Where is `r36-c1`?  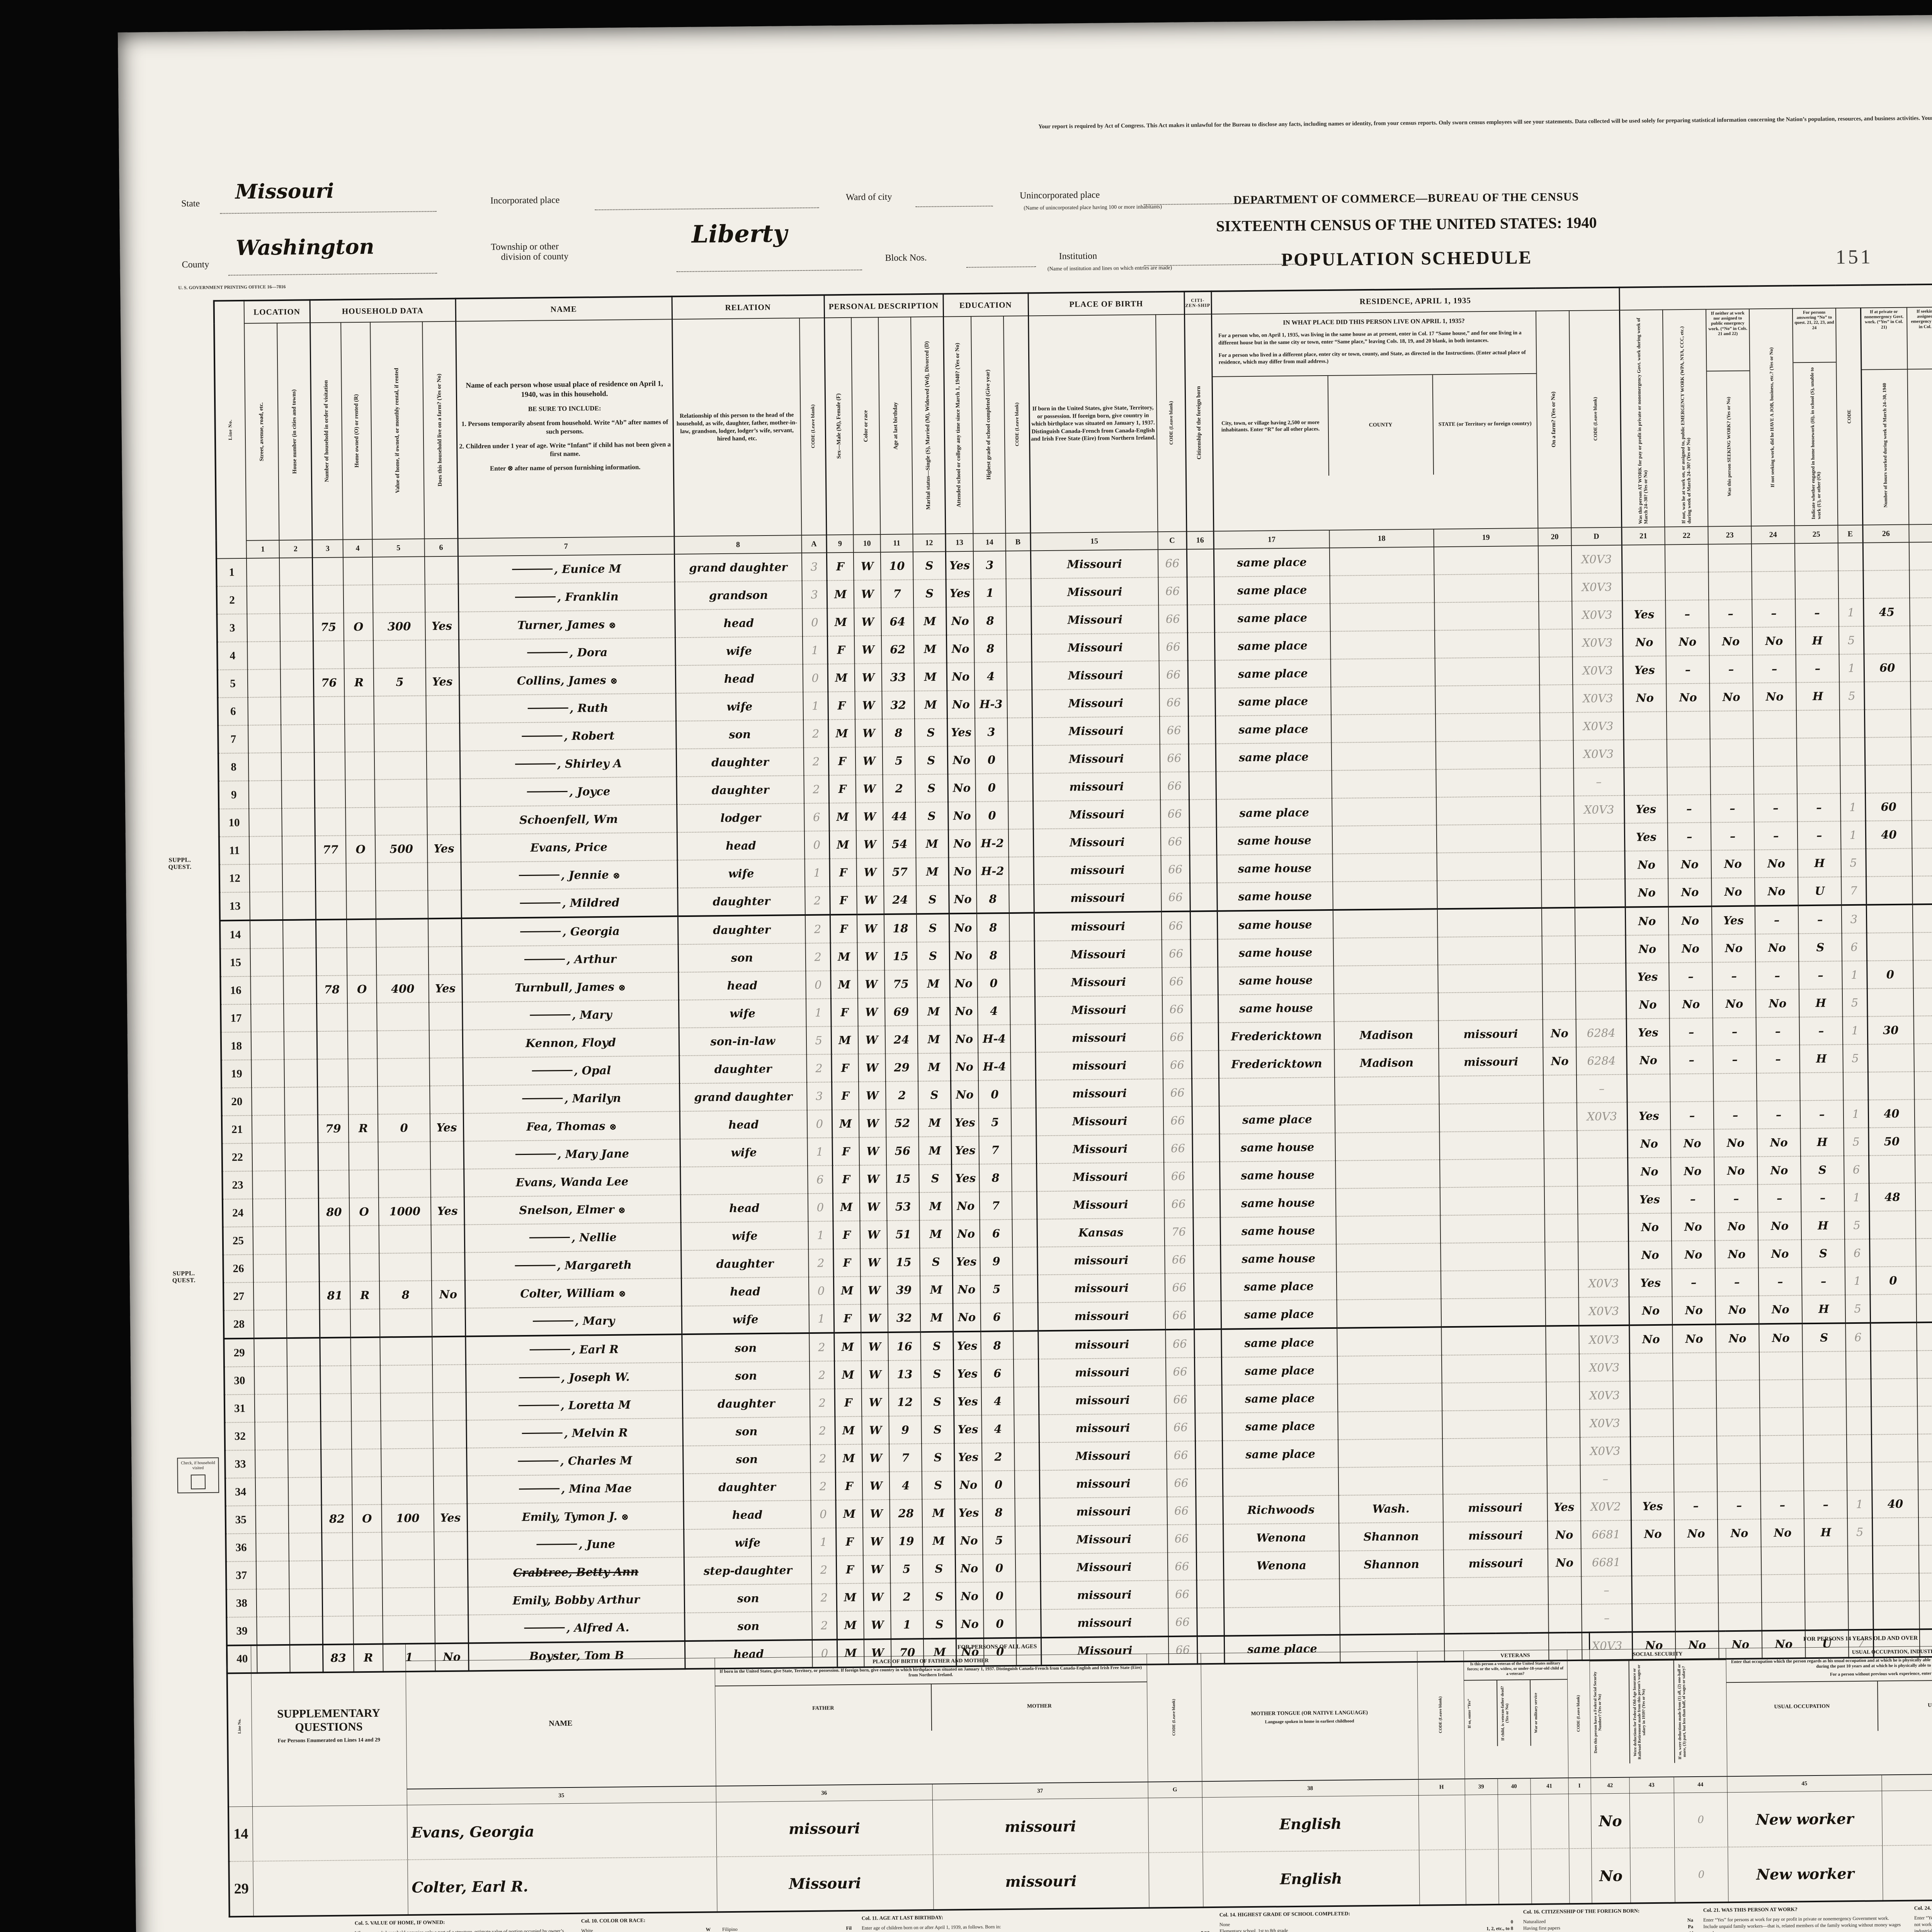 r36-c1 is located at coordinates (273, 1547).